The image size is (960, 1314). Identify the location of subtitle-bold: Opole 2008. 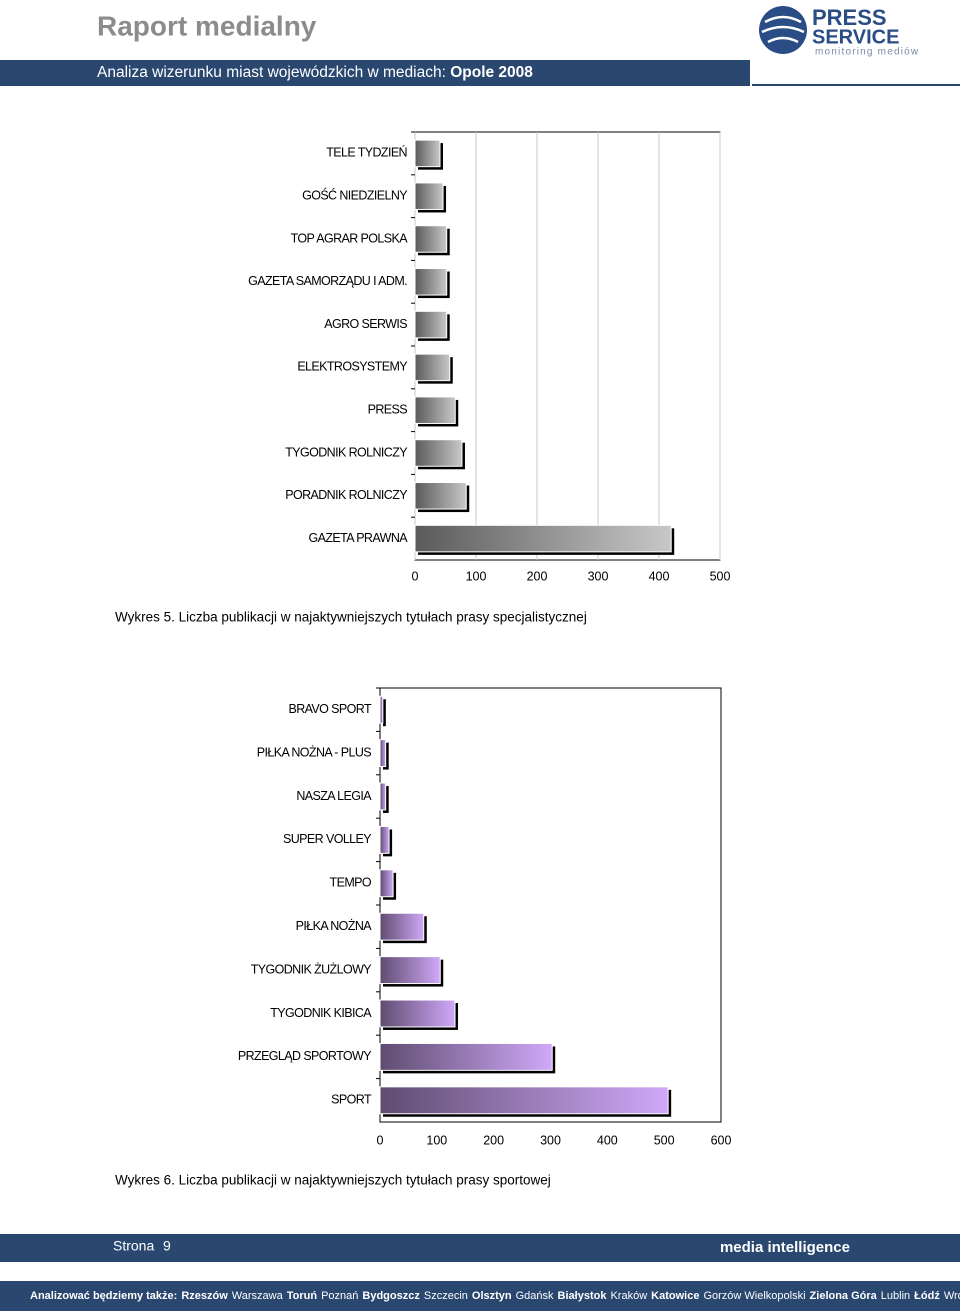
(491, 72).